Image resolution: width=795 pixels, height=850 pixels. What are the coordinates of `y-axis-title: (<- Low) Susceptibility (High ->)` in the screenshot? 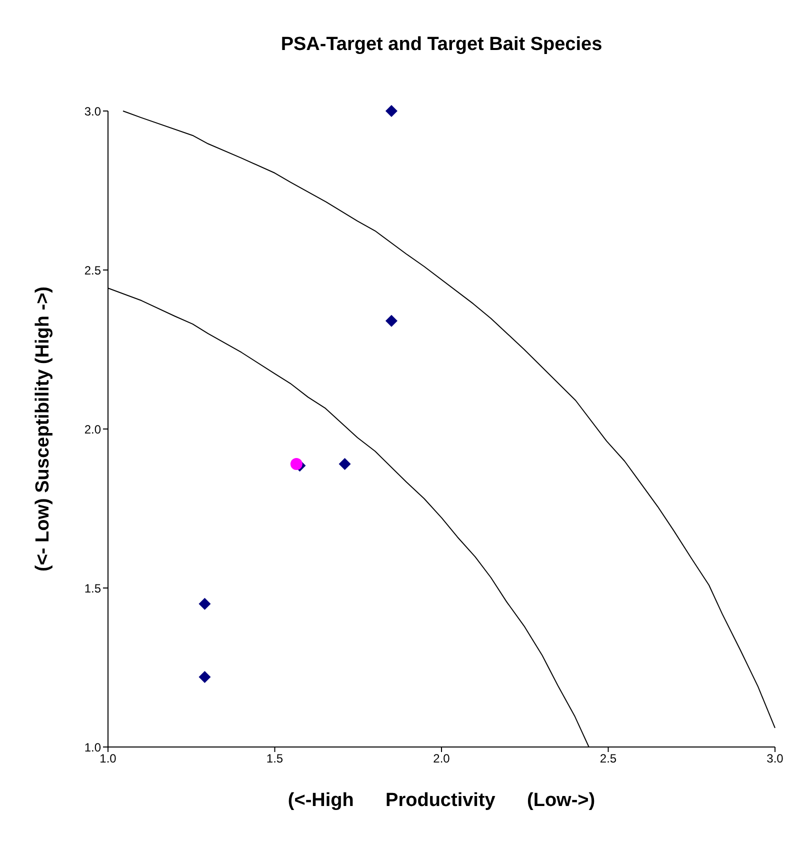 It's located at (43, 429).